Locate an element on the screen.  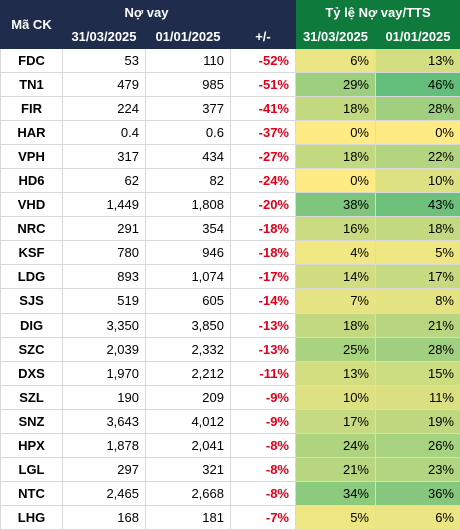
debt-start-cell: 181 is located at coordinates (188, 517).